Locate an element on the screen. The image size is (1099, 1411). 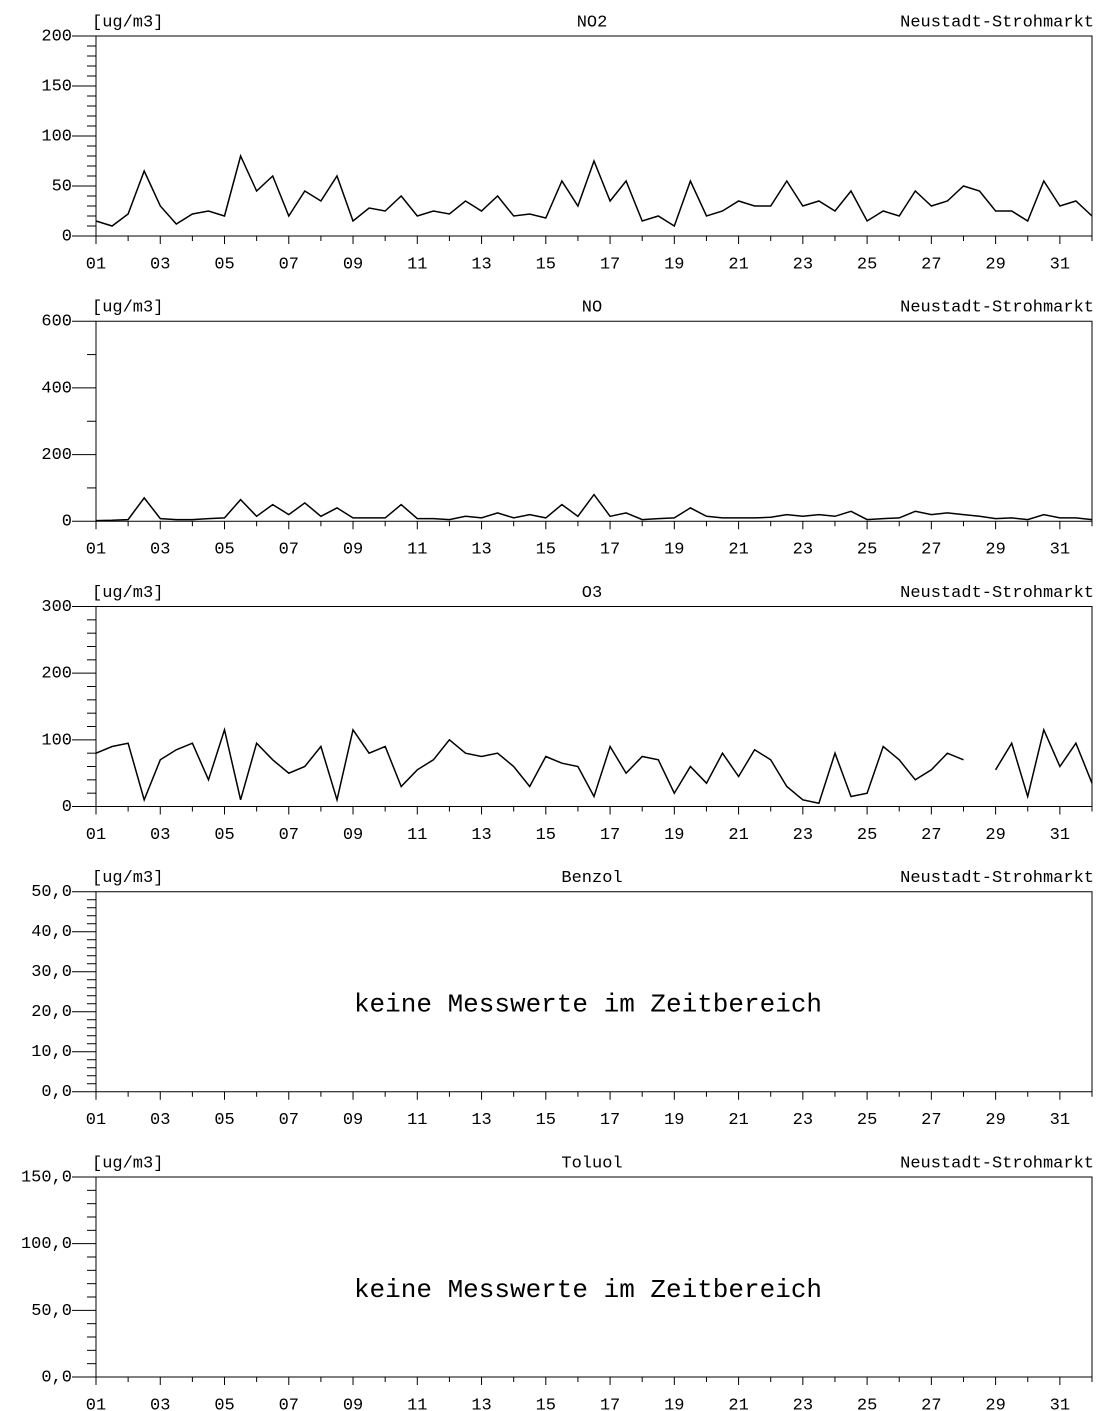
y-tick-label: 100,0 is located at coordinates (46, 1244).